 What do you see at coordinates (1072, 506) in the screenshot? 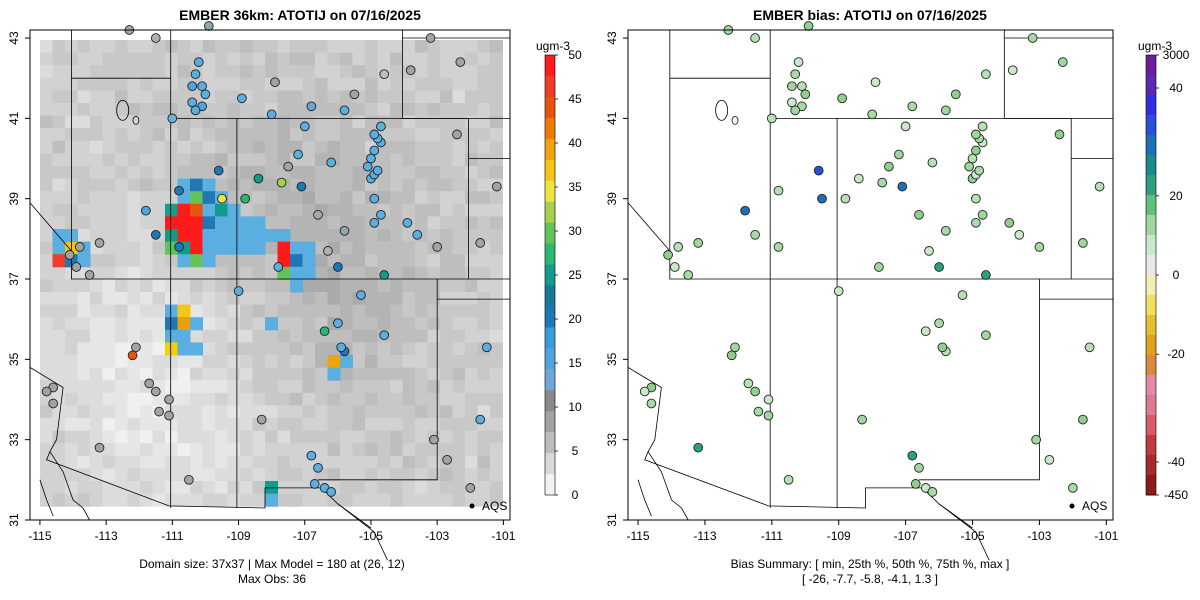
I see `aqs-legend-marker` at bounding box center [1072, 506].